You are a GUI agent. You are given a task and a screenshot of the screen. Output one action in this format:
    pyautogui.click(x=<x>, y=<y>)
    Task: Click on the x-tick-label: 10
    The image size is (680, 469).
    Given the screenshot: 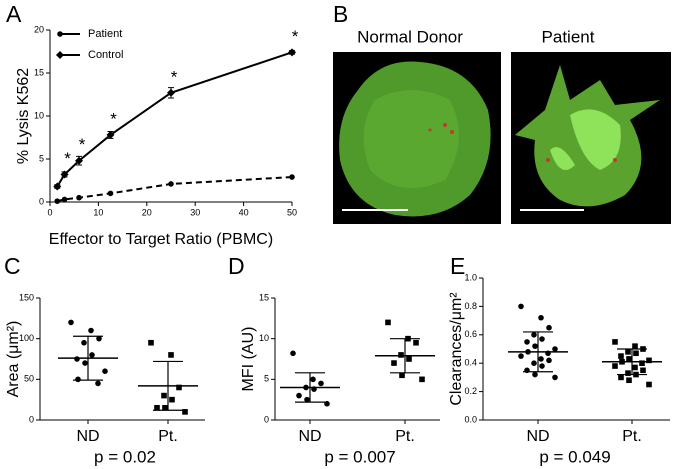 What is the action you would take?
    pyautogui.click(x=98, y=212)
    